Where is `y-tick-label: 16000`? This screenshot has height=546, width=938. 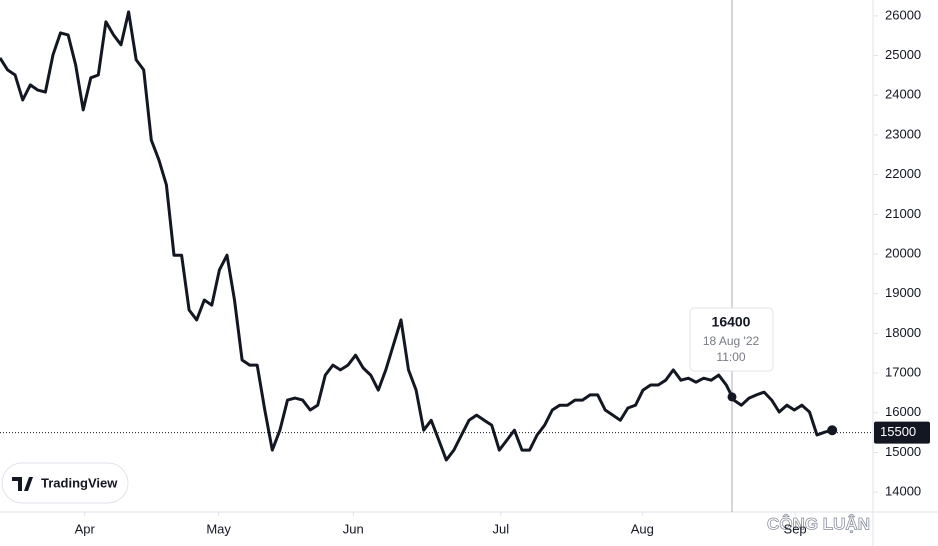
y-tick-label: 16000 is located at coordinates (903, 411).